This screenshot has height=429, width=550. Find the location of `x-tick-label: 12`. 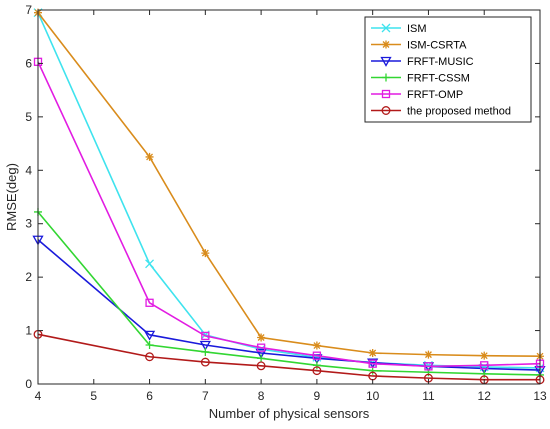

x-tick-label: 12 is located at coordinates (485, 396).